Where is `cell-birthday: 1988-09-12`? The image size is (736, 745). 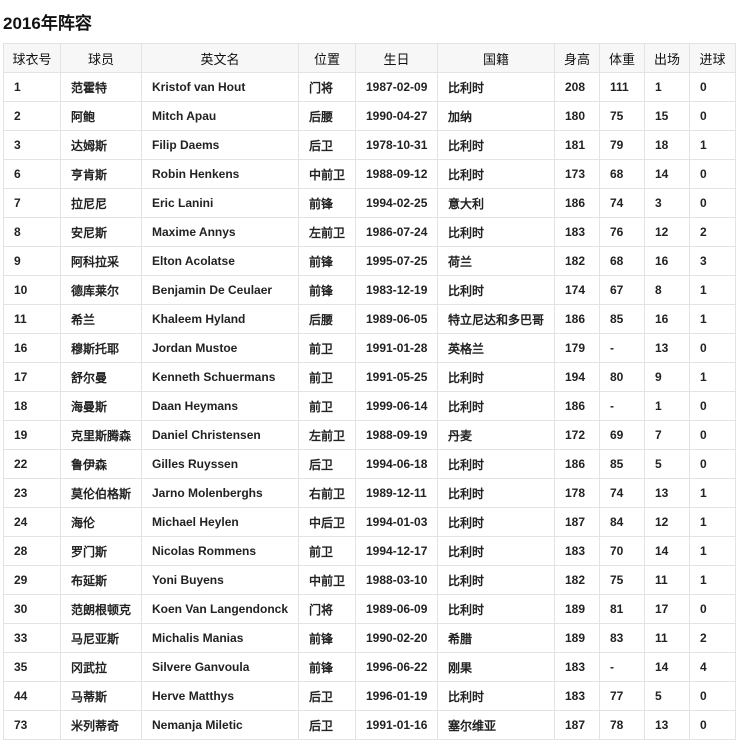
cell-birthday: 1988-09-12 is located at coordinates (396, 174).